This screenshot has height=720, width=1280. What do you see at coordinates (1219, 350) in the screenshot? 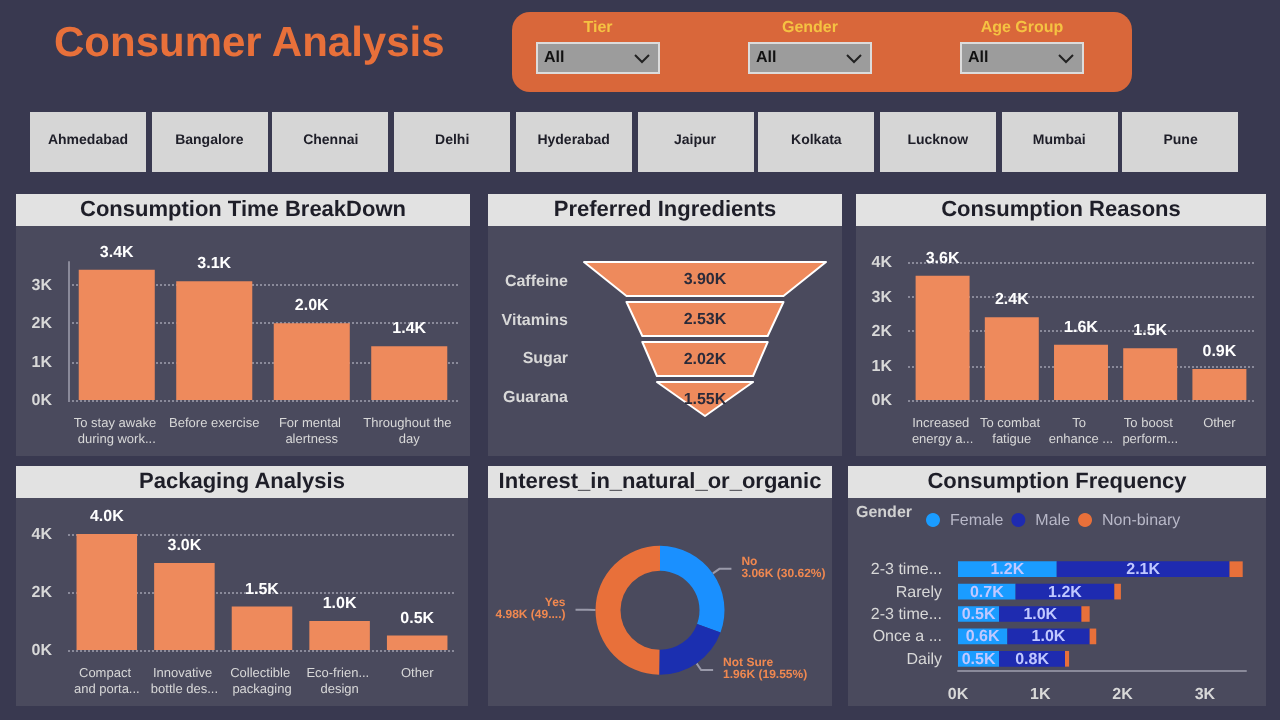
I see `data-label: 0.9K` at bounding box center [1219, 350].